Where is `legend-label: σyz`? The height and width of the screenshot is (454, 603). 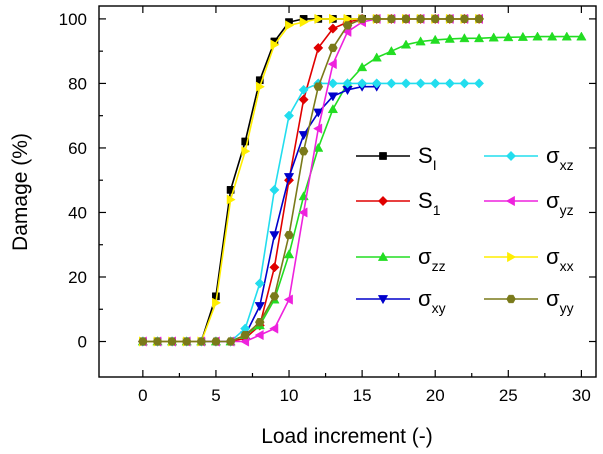
legend-label: σyz is located at coordinates (560, 203).